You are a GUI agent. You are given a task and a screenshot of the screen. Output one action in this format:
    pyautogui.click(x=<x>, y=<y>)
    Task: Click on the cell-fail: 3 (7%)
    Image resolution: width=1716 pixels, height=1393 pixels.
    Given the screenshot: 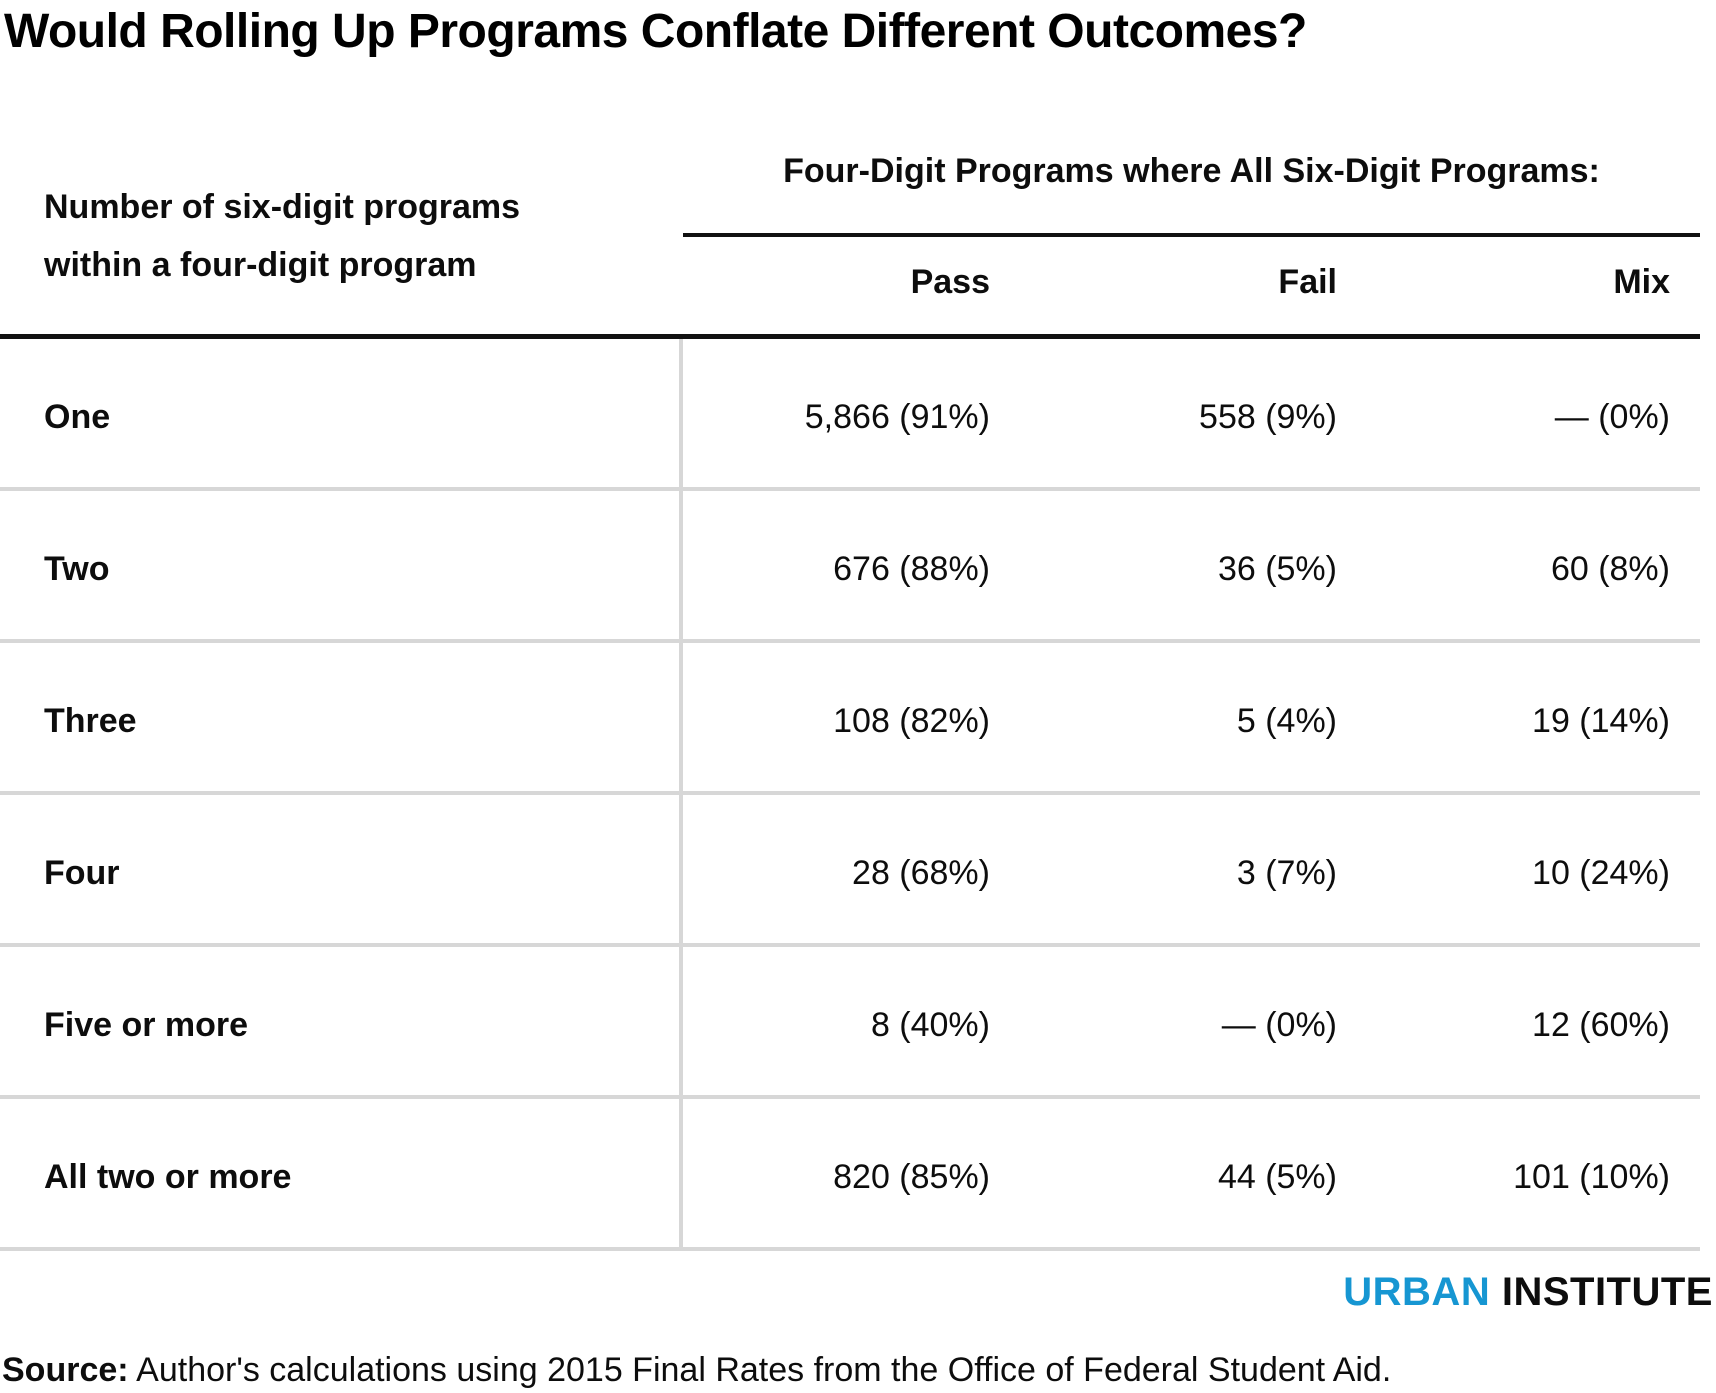 What is the action you would take?
    pyautogui.click(x=1286, y=872)
    